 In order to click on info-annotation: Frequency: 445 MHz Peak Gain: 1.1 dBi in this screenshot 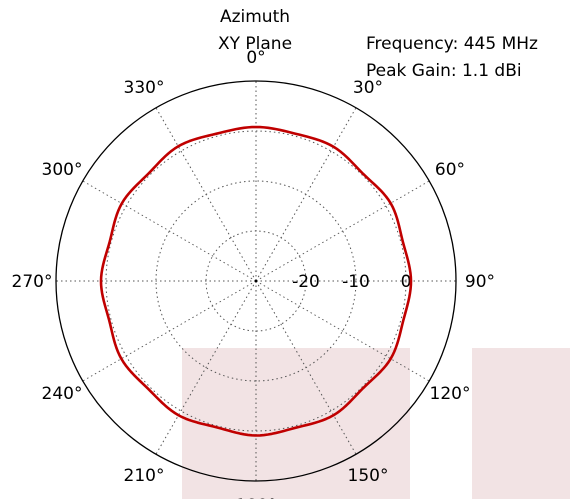, I will do `click(452, 58)`.